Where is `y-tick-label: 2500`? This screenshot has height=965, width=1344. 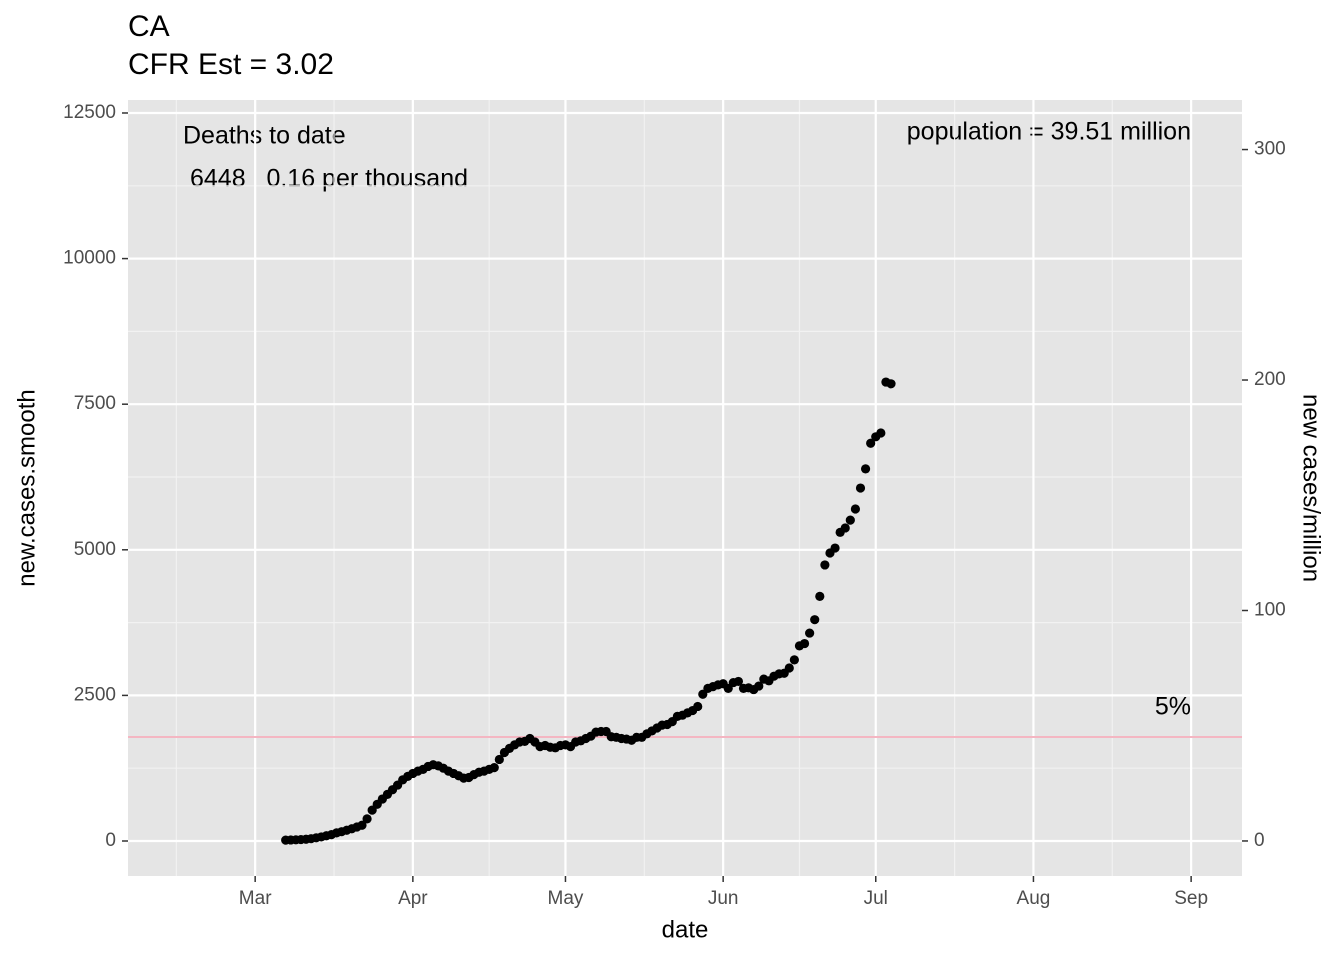 y-tick-label: 2500 is located at coordinates (95, 694).